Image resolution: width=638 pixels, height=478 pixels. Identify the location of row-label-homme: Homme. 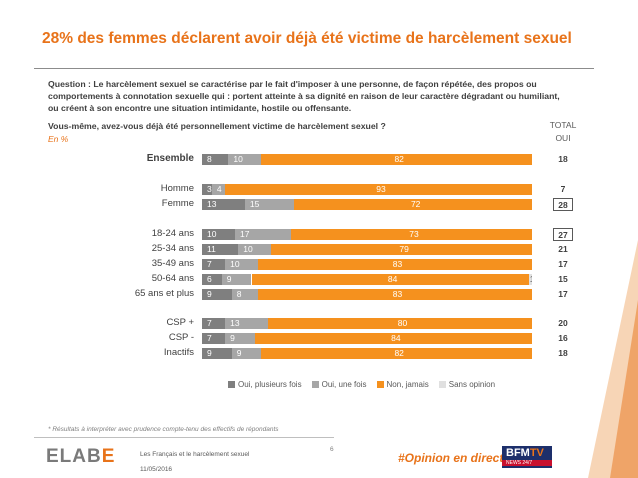
(177, 188).